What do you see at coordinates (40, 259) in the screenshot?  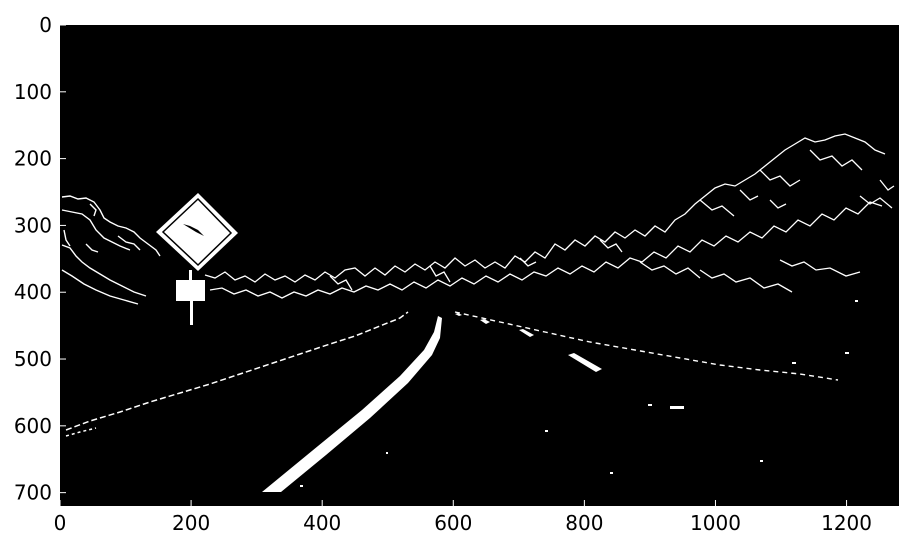 I see `y-axis: 0 100 200 300 400 500 600 700` at bounding box center [40, 259].